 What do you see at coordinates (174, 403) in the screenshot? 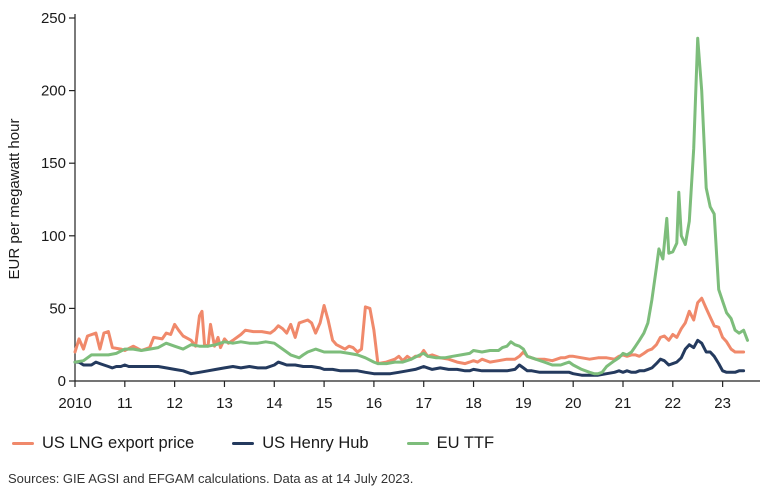
I see `x-tick-label: 12` at bounding box center [174, 403].